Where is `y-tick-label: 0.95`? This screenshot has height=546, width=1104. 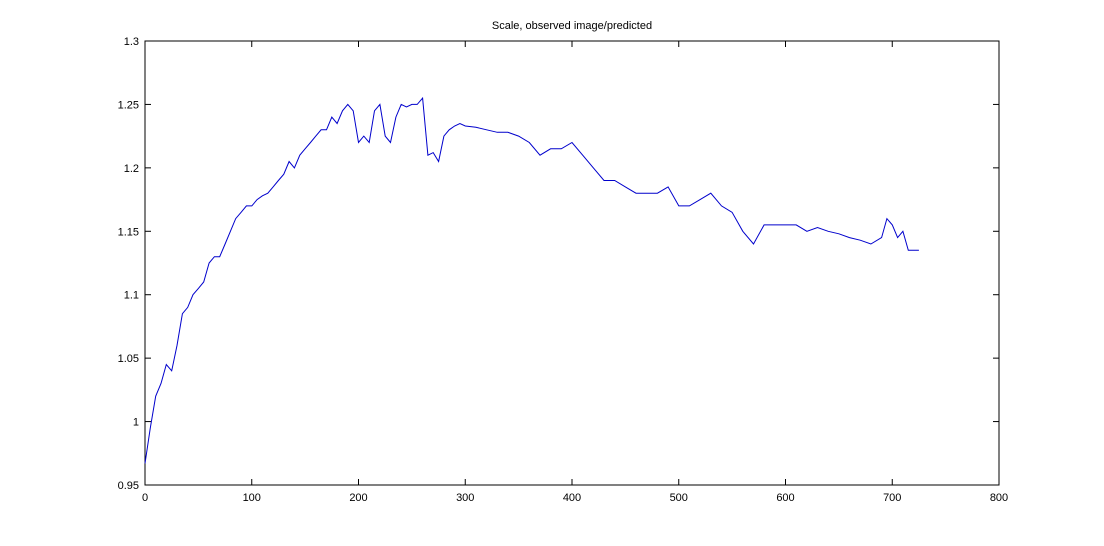
y-tick-label: 0.95 is located at coordinates (128, 486).